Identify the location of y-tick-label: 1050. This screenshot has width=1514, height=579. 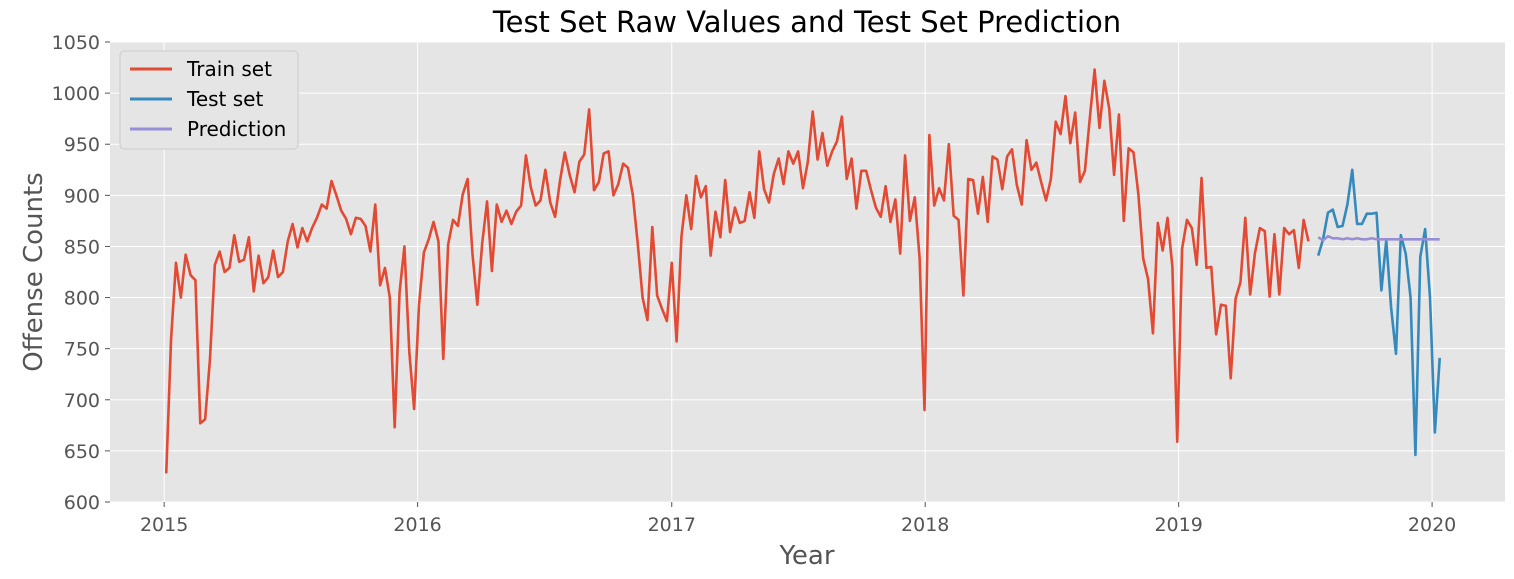
(76, 43).